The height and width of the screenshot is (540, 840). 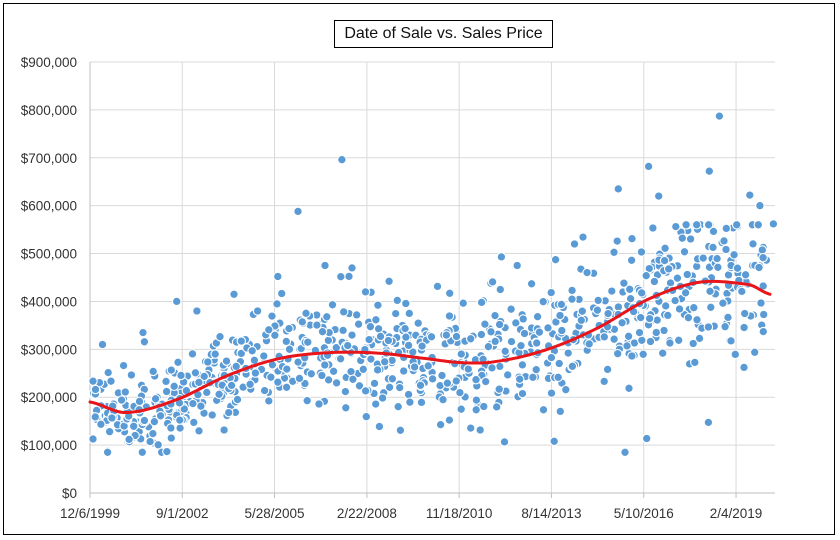 I want to click on x-tick-label: 9/1/2002, so click(x=182, y=513).